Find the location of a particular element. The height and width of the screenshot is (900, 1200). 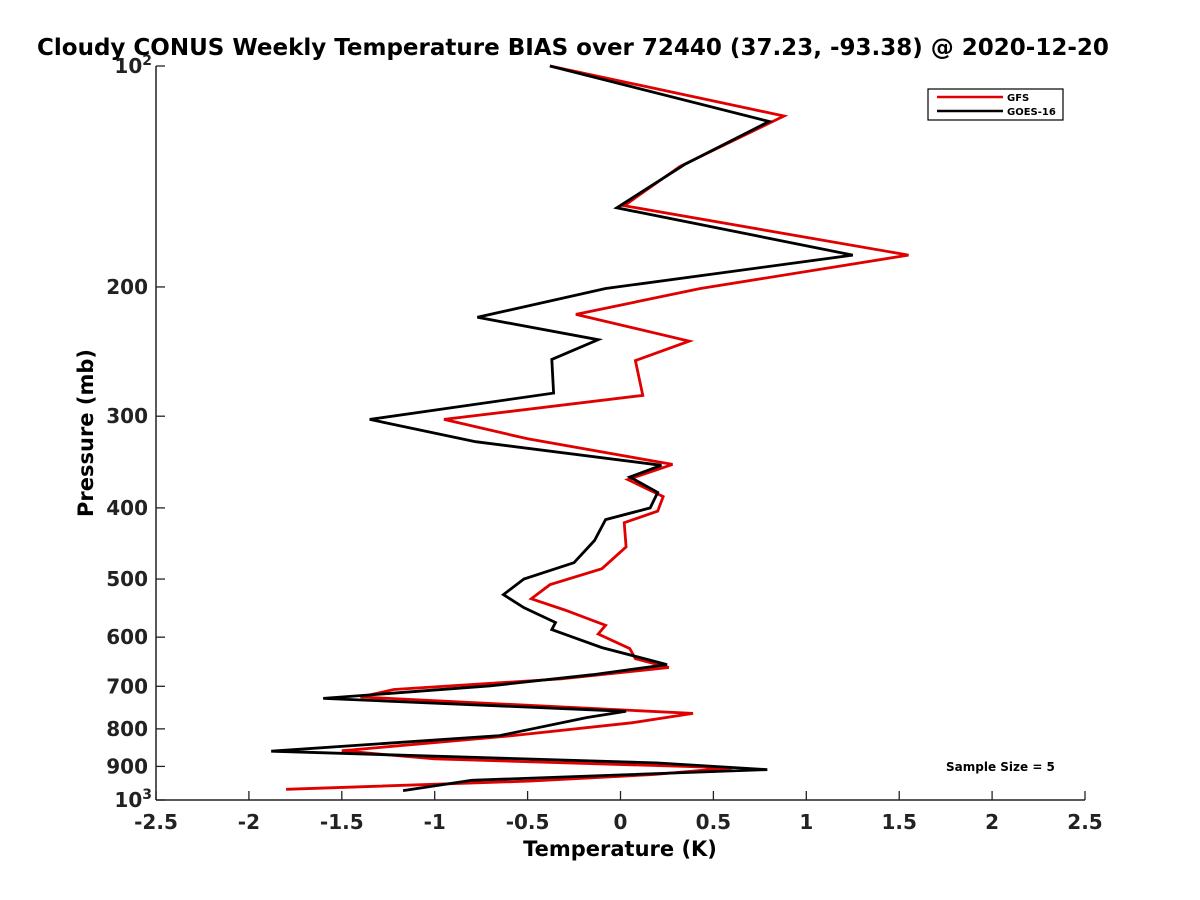

x-tick-label: 1.5 is located at coordinates (898, 822).